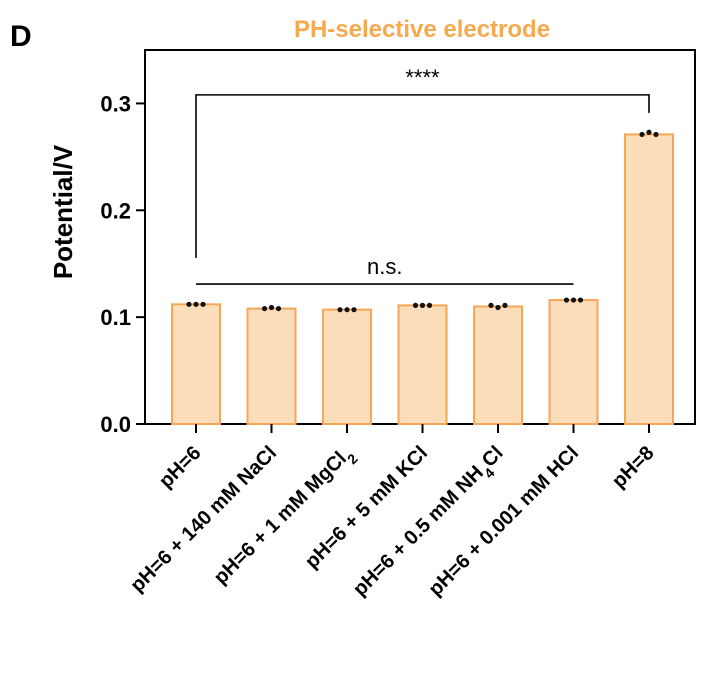 This screenshot has height=683, width=708. Describe the element at coordinates (63, 211) in the screenshot. I see `y-axis-label: Potential/V` at that location.